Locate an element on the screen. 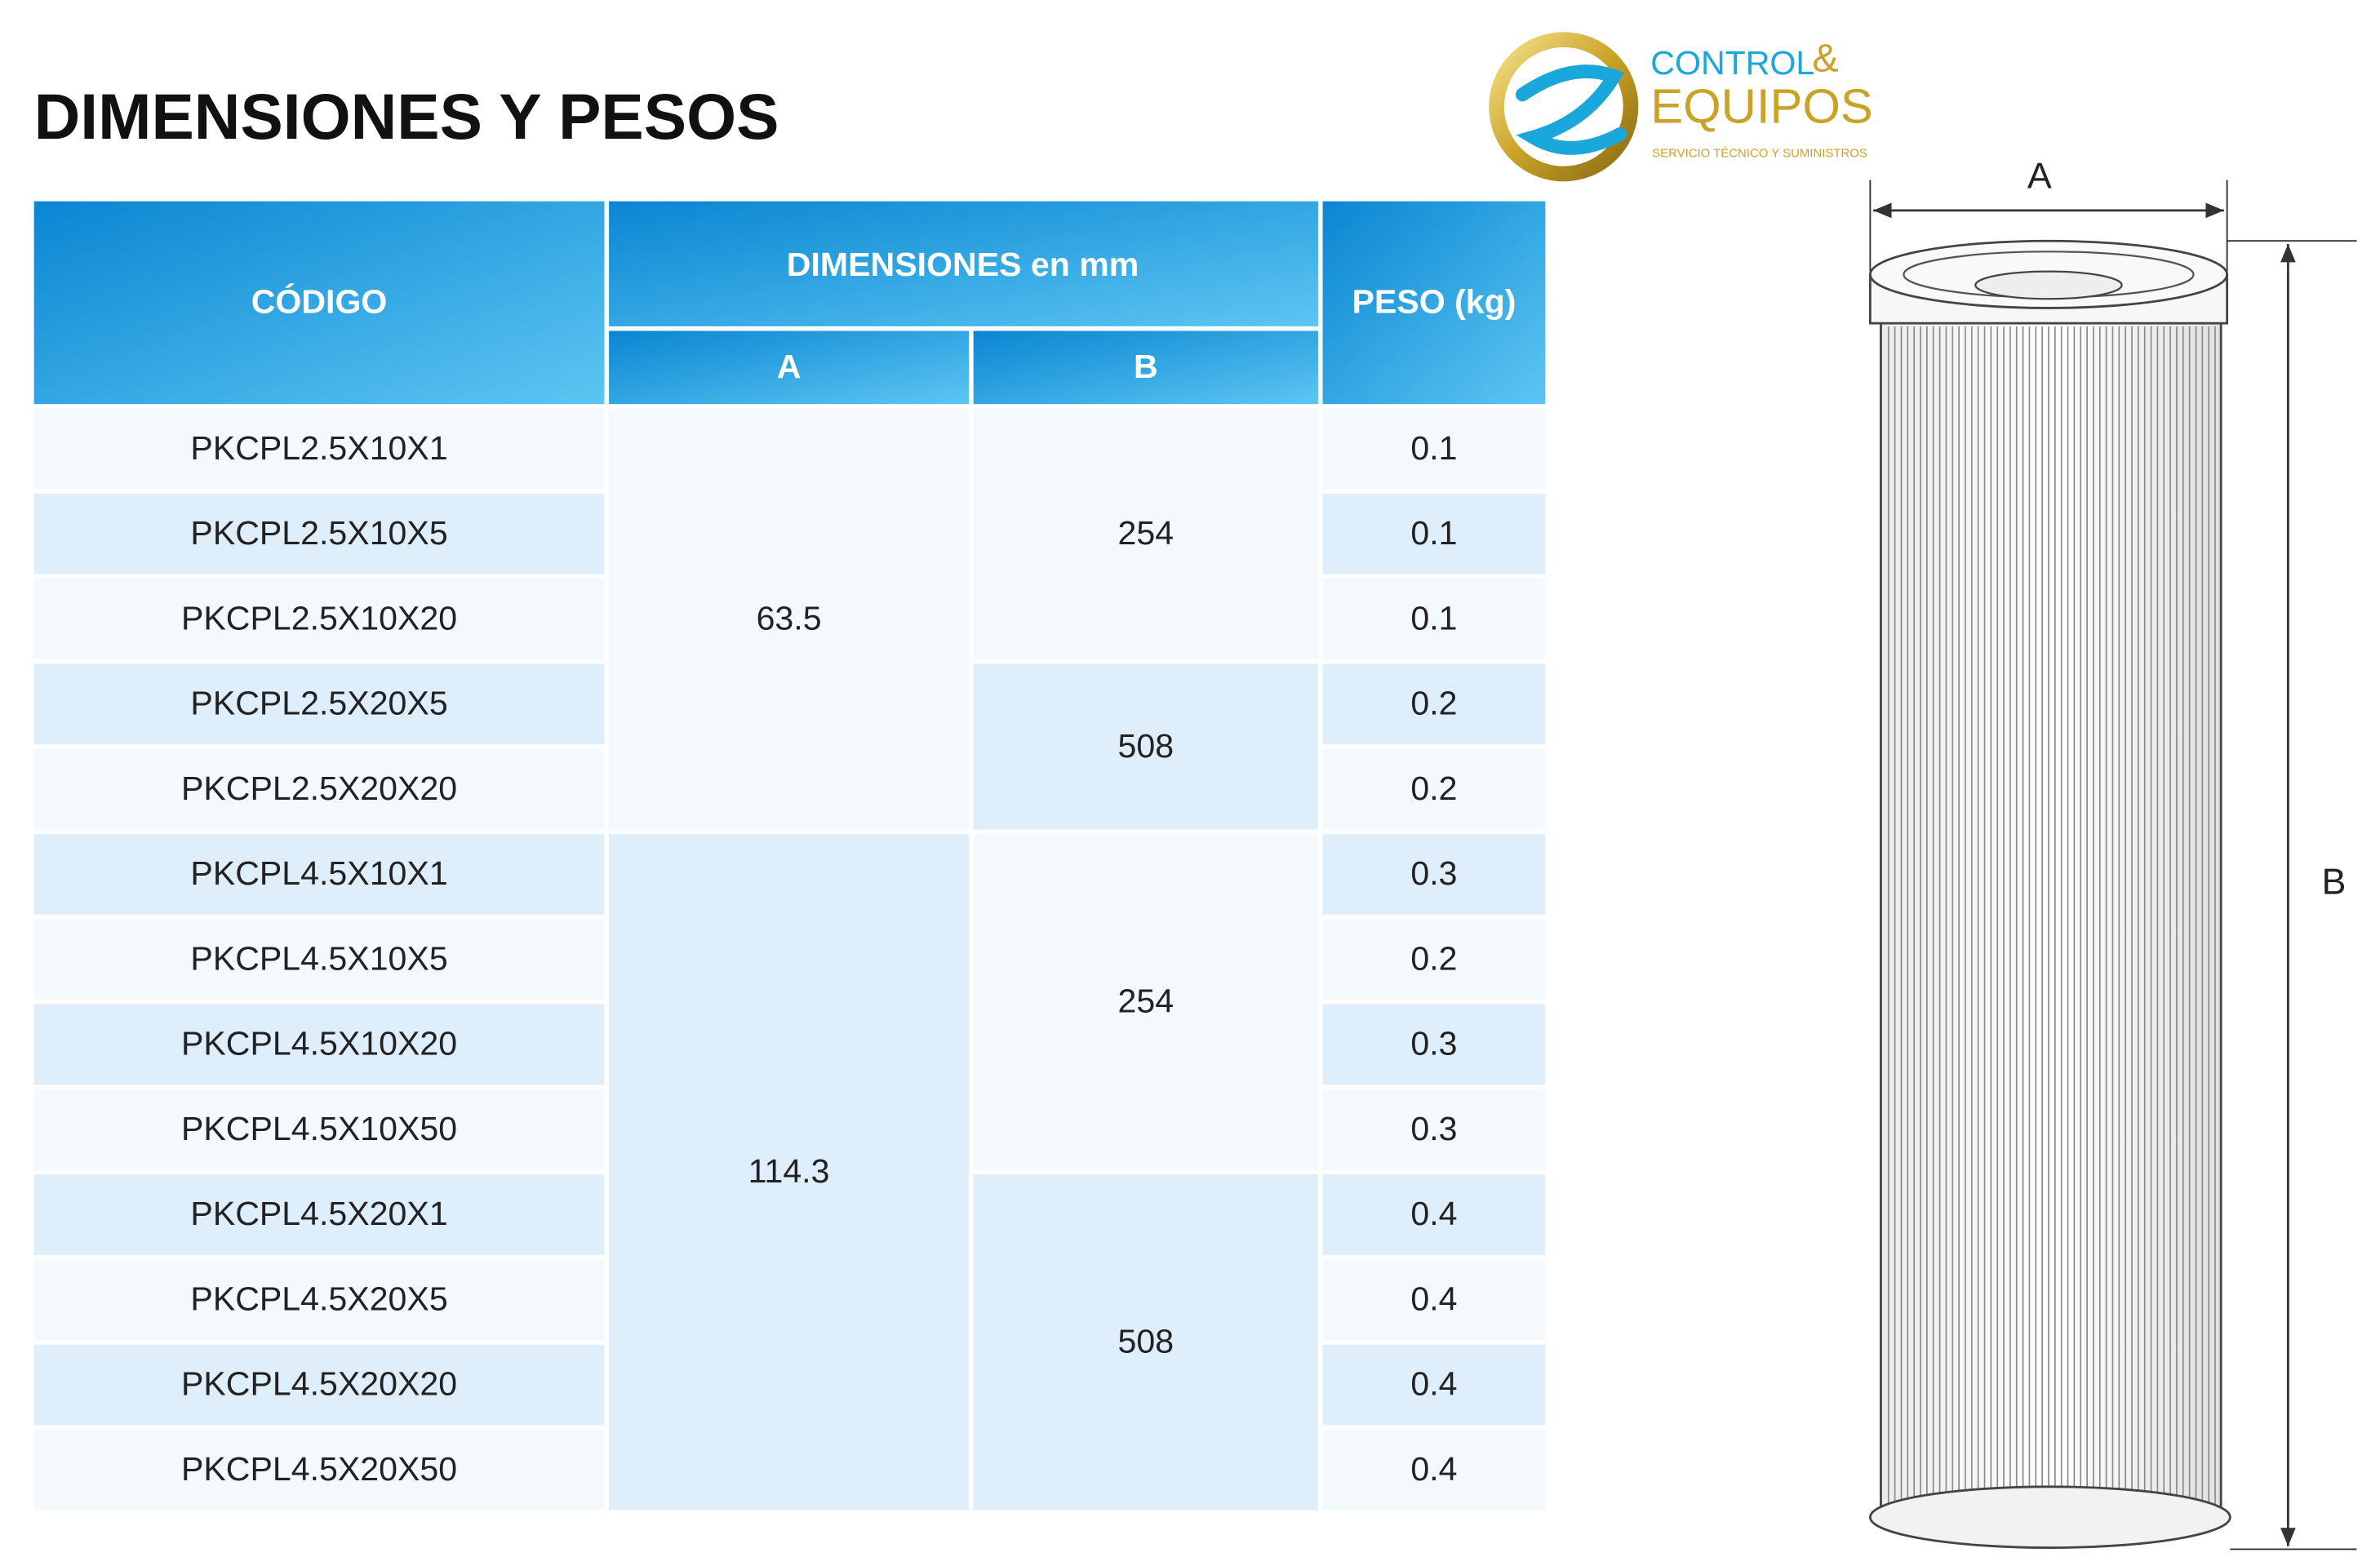  filter-core is located at coordinates (2048, 285).